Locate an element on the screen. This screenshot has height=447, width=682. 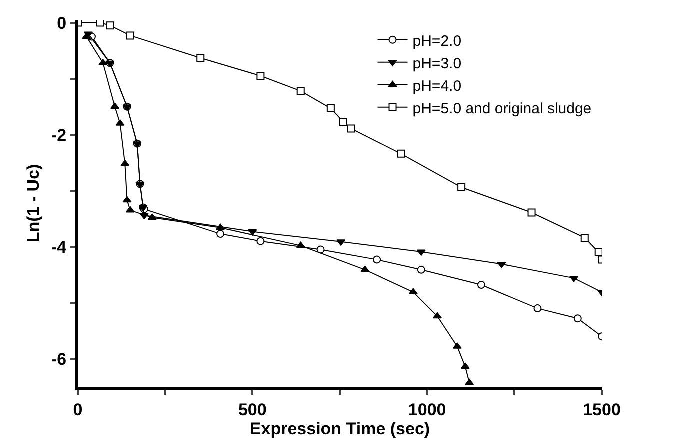
x-tick-label: 1500 is located at coordinates (602, 410).